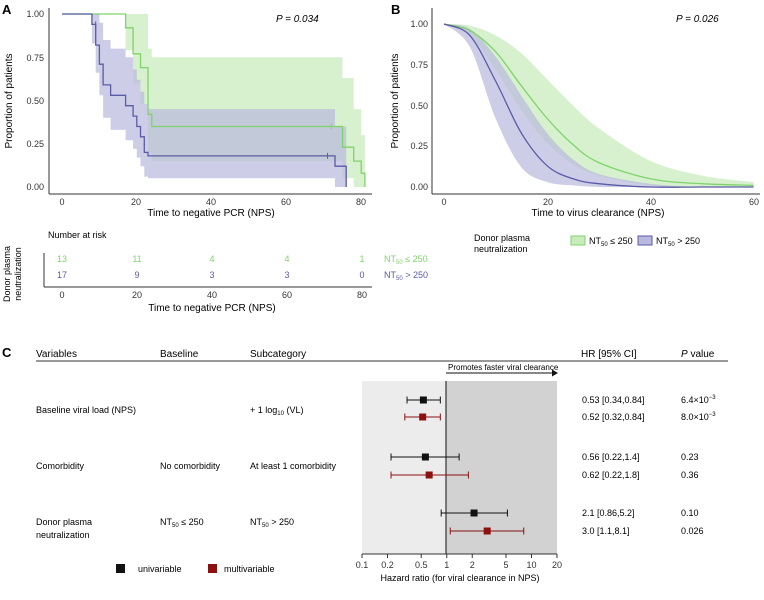  Describe the element at coordinates (361, 202) in the screenshot. I see `panel-a-xtick: 80` at that location.